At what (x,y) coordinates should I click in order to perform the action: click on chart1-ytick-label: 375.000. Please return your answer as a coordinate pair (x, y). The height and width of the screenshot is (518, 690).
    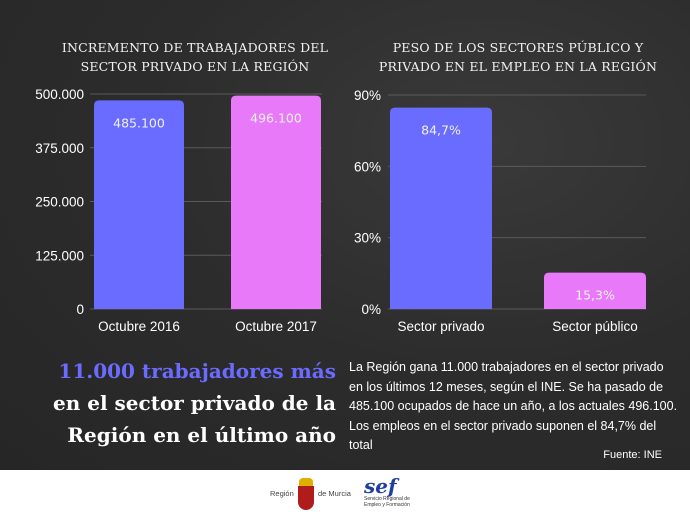
    Looking at the image, I should click on (59, 148).